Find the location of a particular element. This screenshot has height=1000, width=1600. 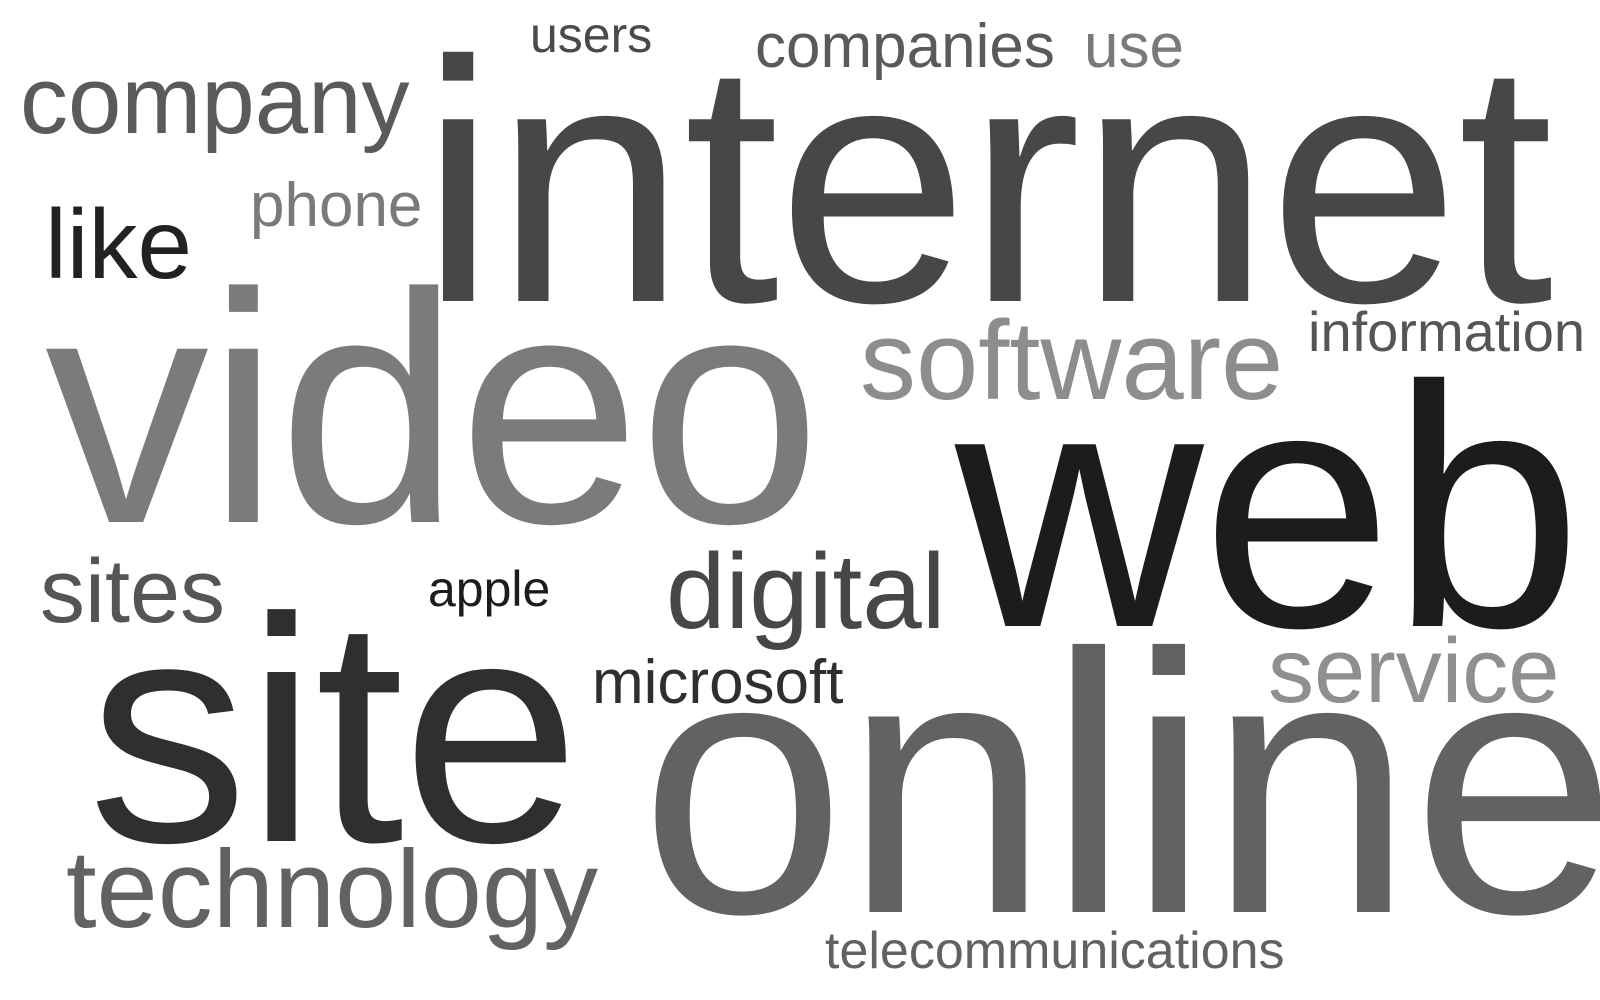

word-like: like is located at coordinates (119, 244).